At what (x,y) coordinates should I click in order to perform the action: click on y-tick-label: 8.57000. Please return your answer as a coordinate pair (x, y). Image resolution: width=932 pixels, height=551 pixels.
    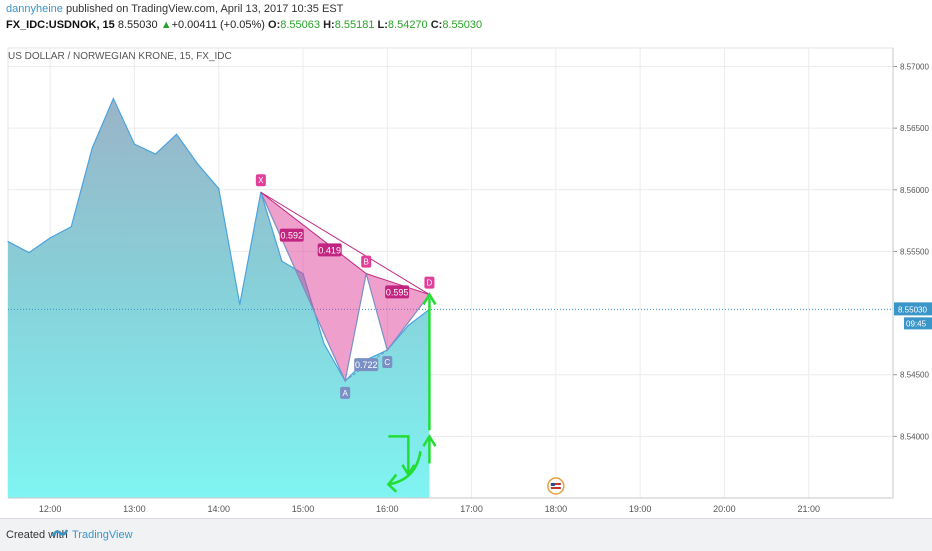
    Looking at the image, I should click on (914, 66).